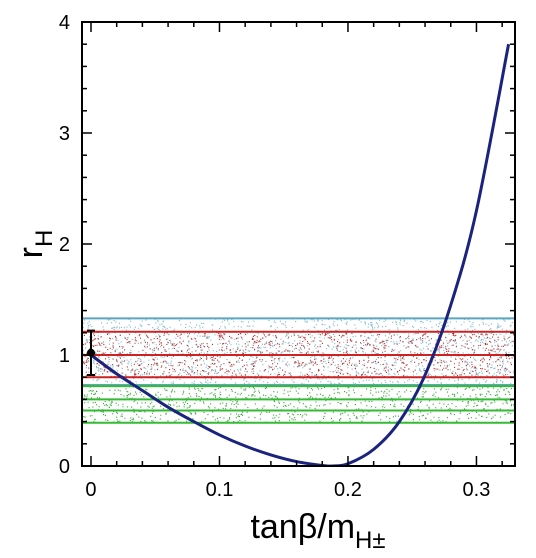  I want to click on y-tick-label: 1, so click(64, 356).